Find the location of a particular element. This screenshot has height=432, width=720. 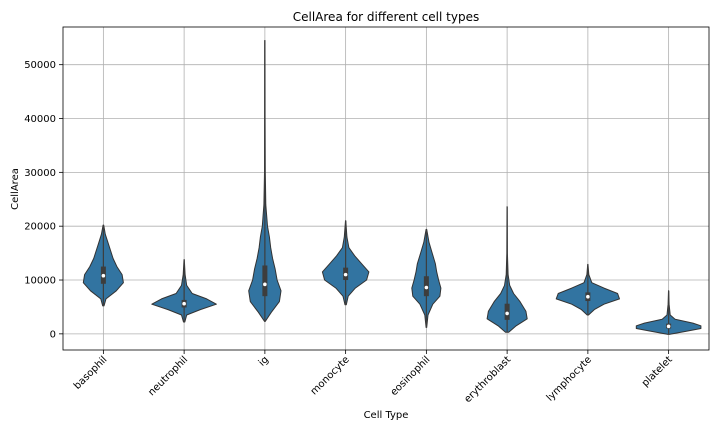

y-tick-label: 20000 is located at coordinates (40, 227).